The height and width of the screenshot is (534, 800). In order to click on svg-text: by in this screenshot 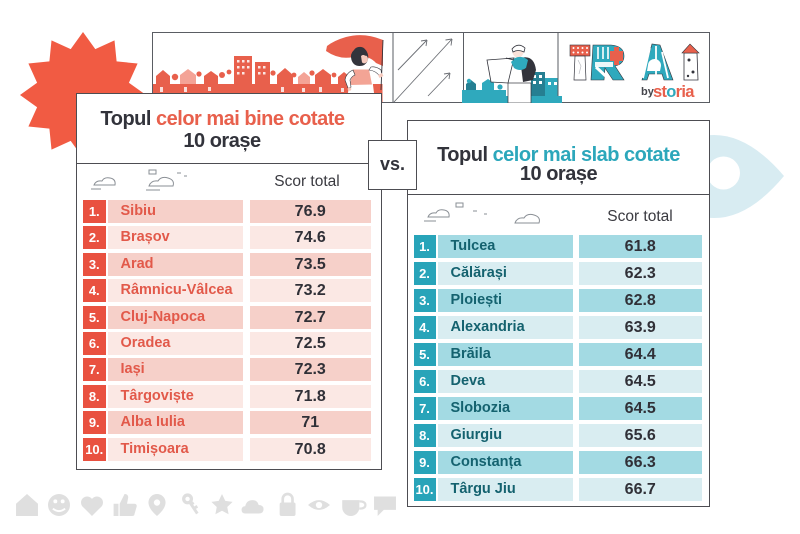, I will do `click(648, 92)`.